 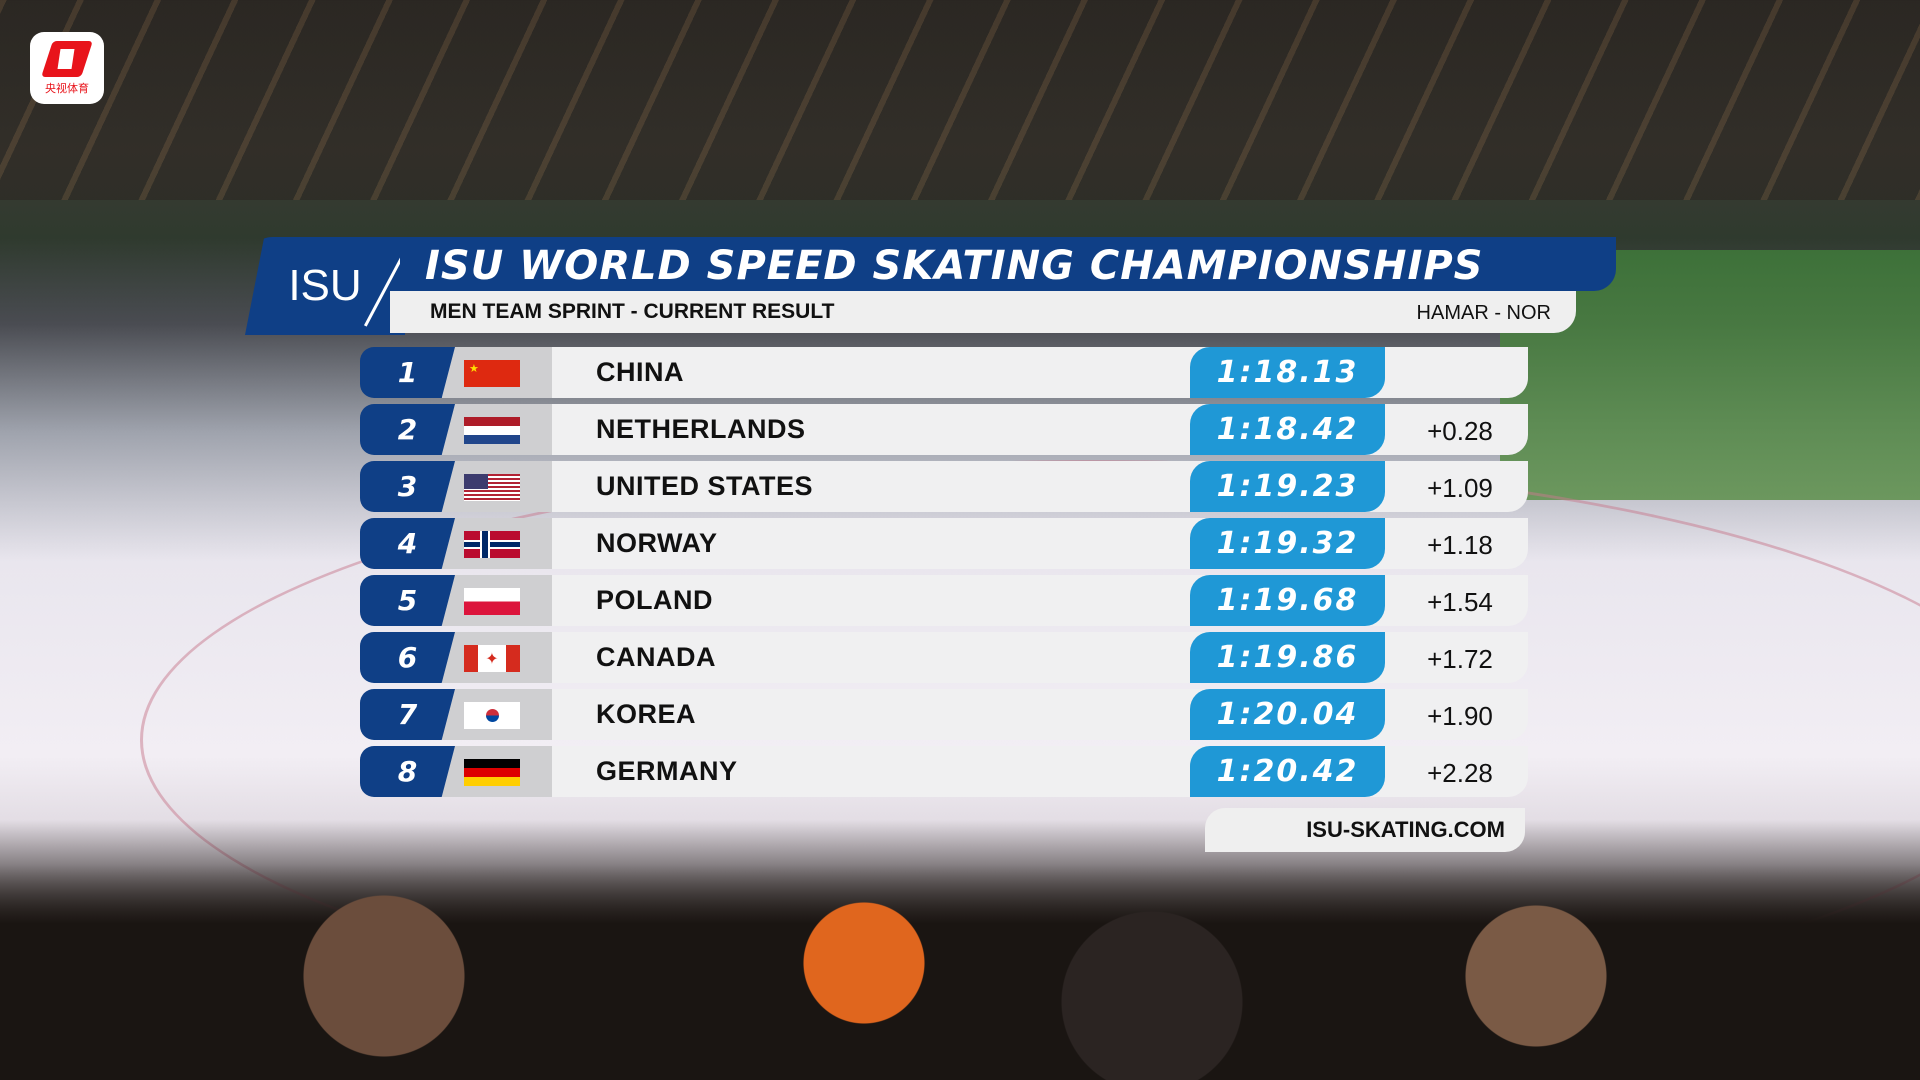 I want to click on country-name: CANADA, so click(x=656, y=657).